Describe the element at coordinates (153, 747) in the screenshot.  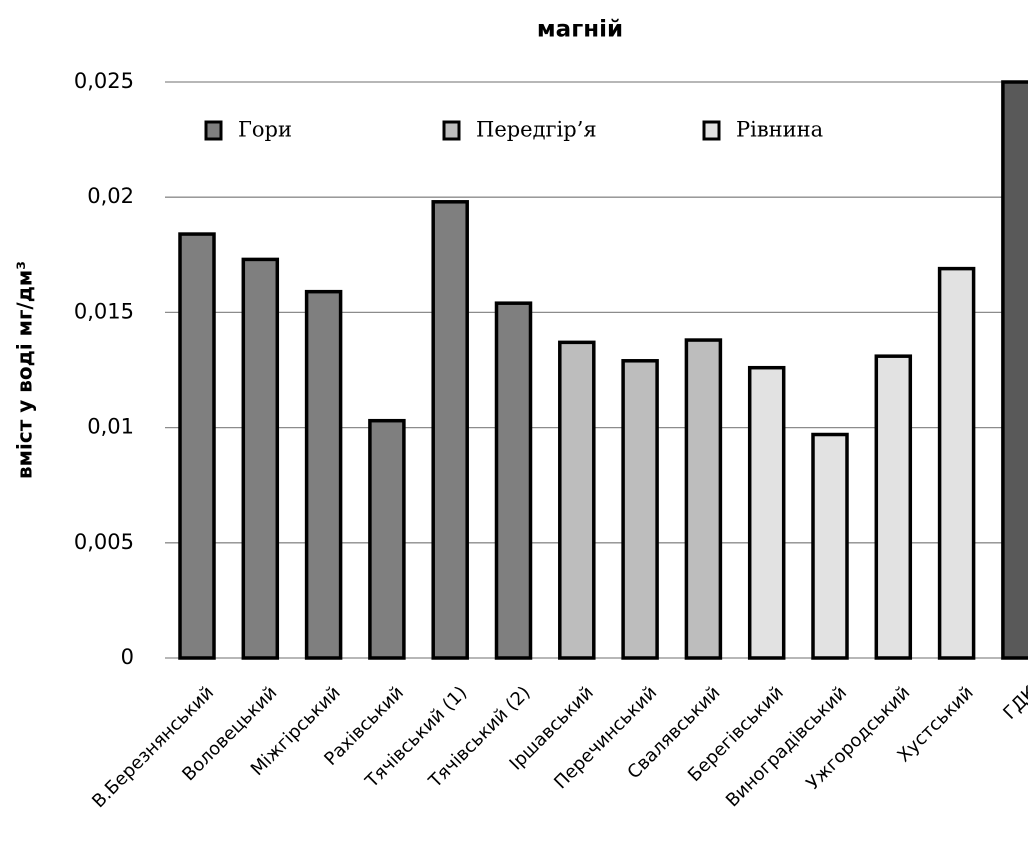
I see `x-tick-label: В.Березнянський` at that location.